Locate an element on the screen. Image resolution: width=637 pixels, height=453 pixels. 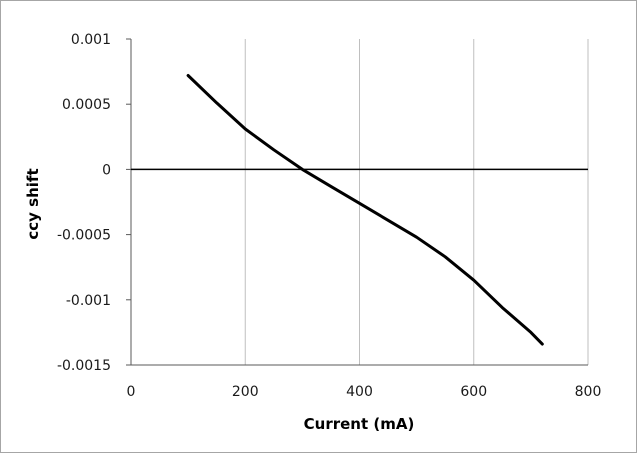
x-tick-label: 600 is located at coordinates (473, 392).